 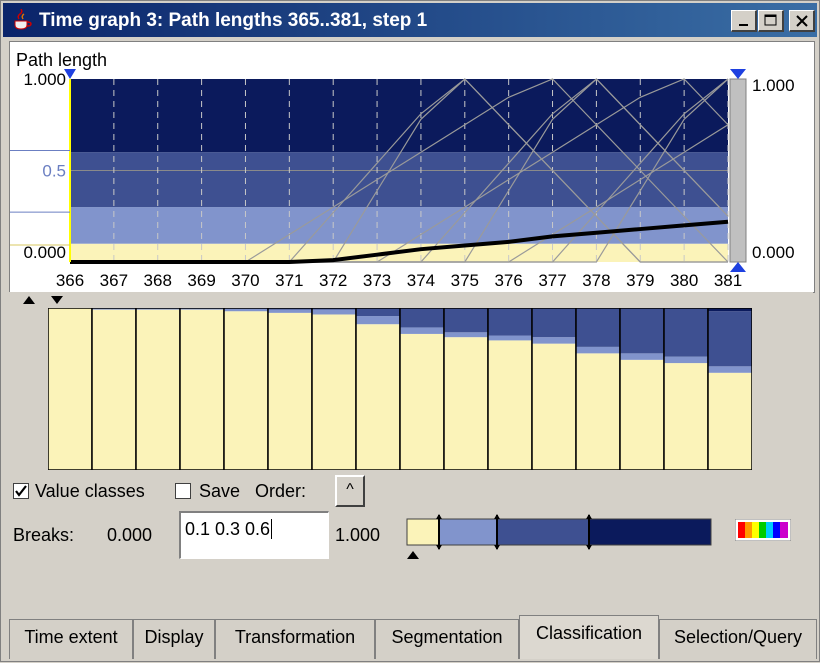 I want to click on class-color-scale, so click(x=559, y=536).